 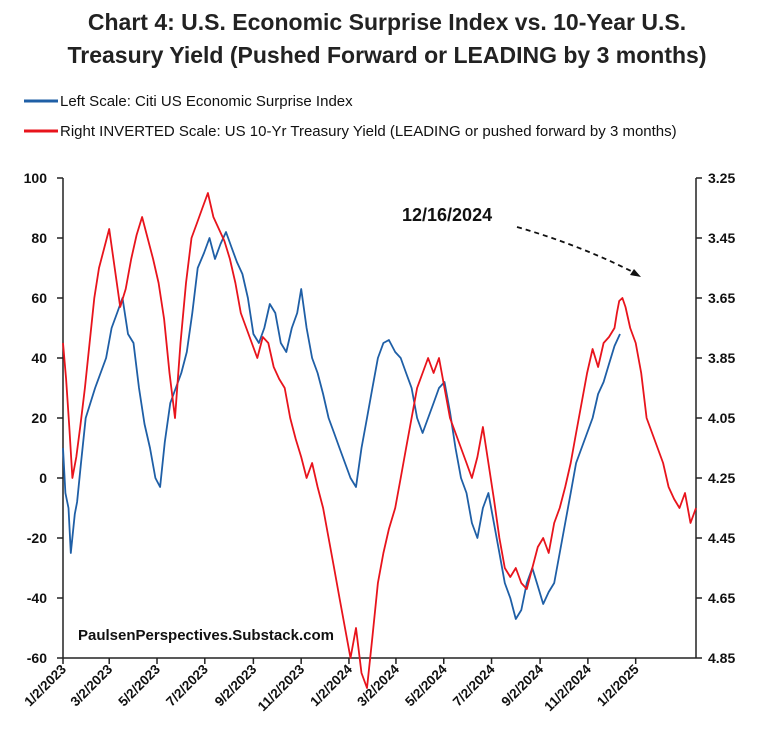 What do you see at coordinates (236, 685) in the screenshot?
I see `x-tick-label: 9/2/2023` at bounding box center [236, 685].